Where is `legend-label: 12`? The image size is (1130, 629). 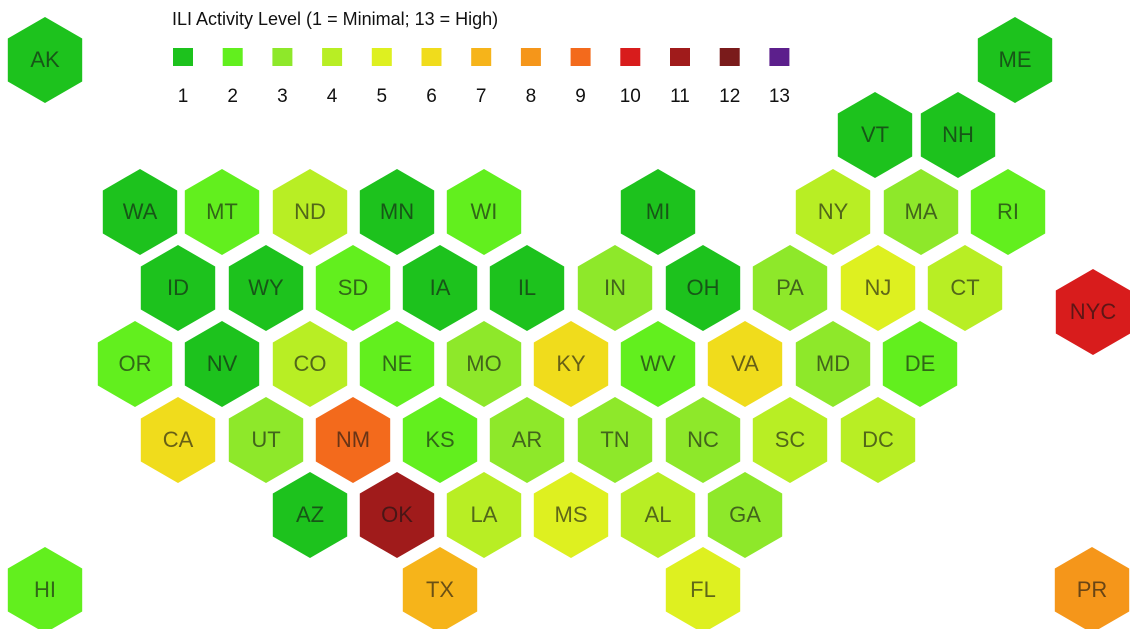
legend-label: 12 is located at coordinates (729, 96).